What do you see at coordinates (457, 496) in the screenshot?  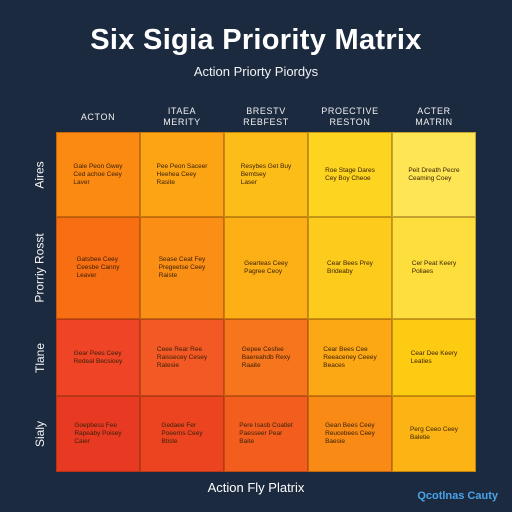 I see `brand-watermark: Qcotlnas Cauty` at bounding box center [457, 496].